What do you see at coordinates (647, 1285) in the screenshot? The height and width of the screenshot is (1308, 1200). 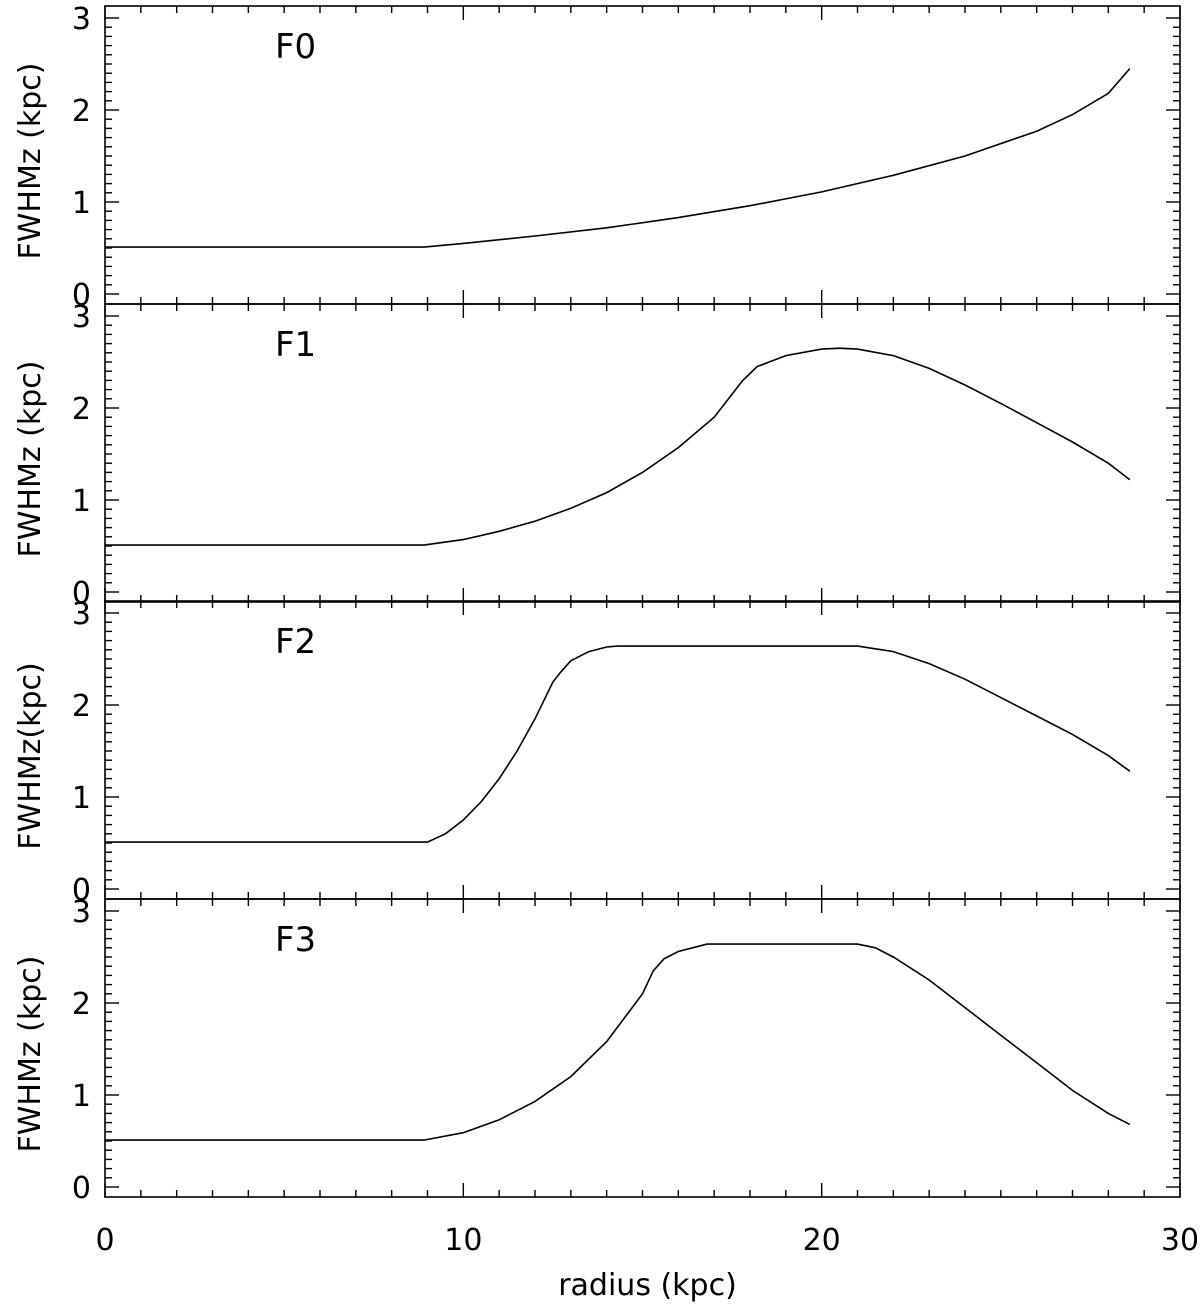 I see `x-axis-label: radius (kpc)` at bounding box center [647, 1285].